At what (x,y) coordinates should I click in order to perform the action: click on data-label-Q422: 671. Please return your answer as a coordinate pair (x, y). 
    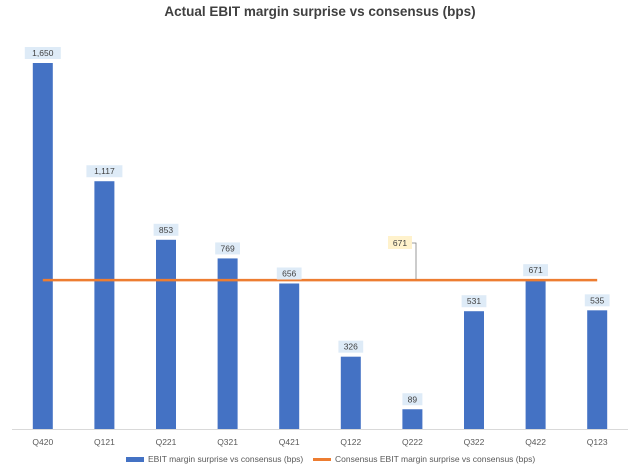
    Looking at the image, I should click on (536, 270).